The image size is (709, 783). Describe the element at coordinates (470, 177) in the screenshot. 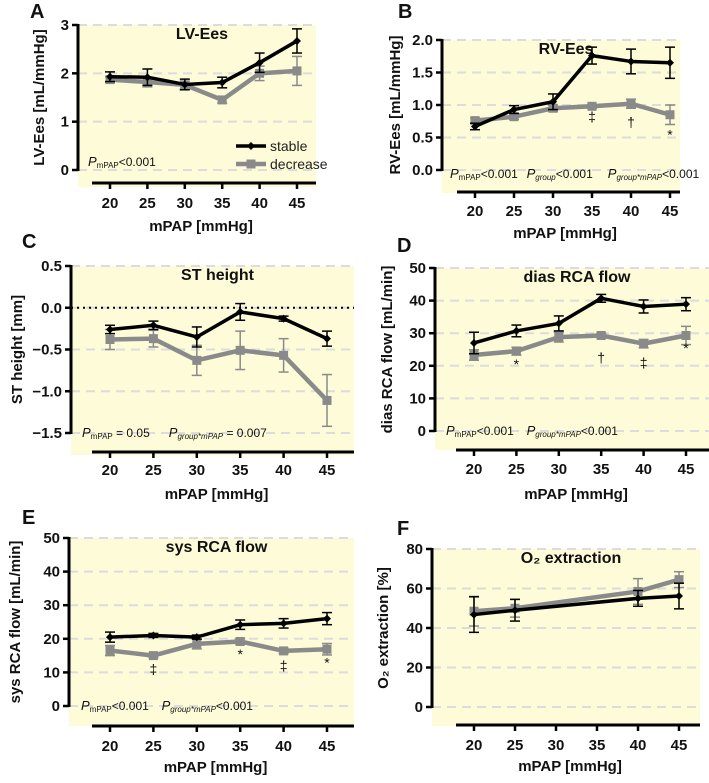

I see `p-subscript: mPAP` at that location.